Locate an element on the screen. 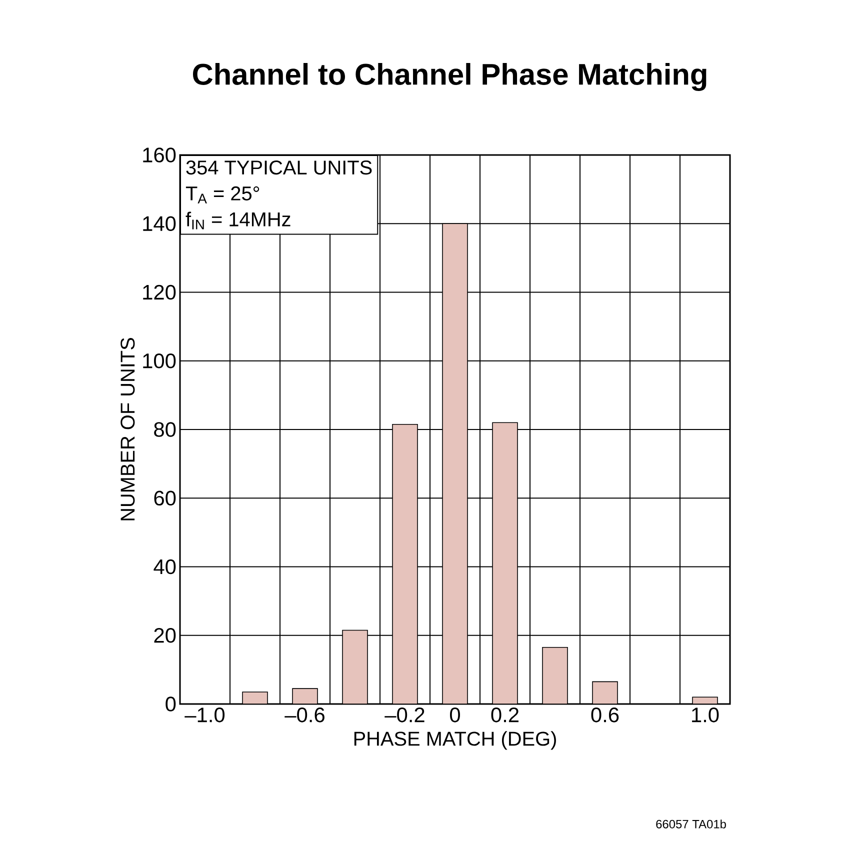  chart-title: Channel to Channel Phase Matching is located at coordinates (449, 77).